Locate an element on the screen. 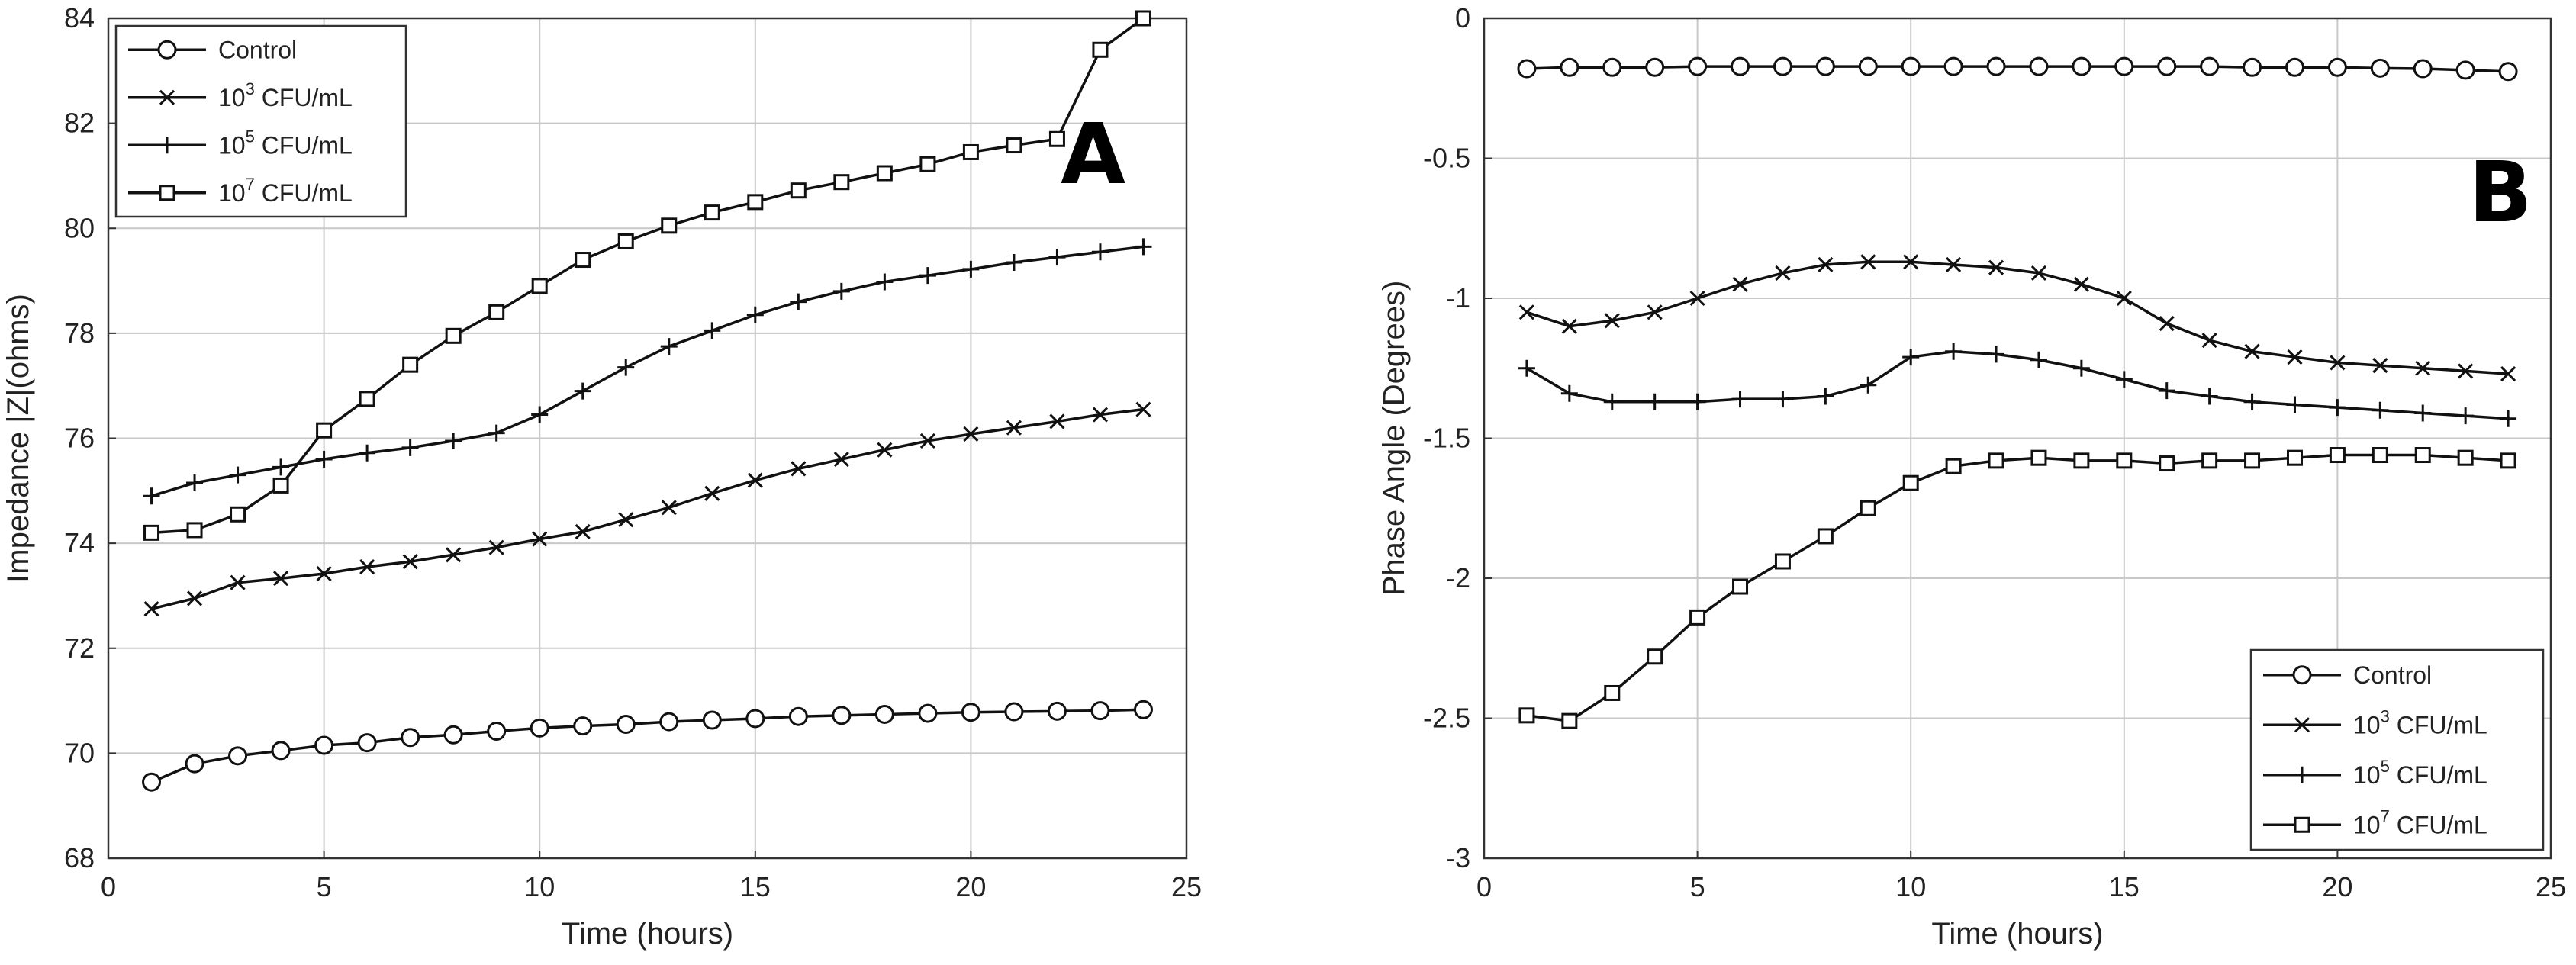 This screenshot has height=965, width=2576. x-axis-label: Time (hours) is located at coordinates (647, 934).